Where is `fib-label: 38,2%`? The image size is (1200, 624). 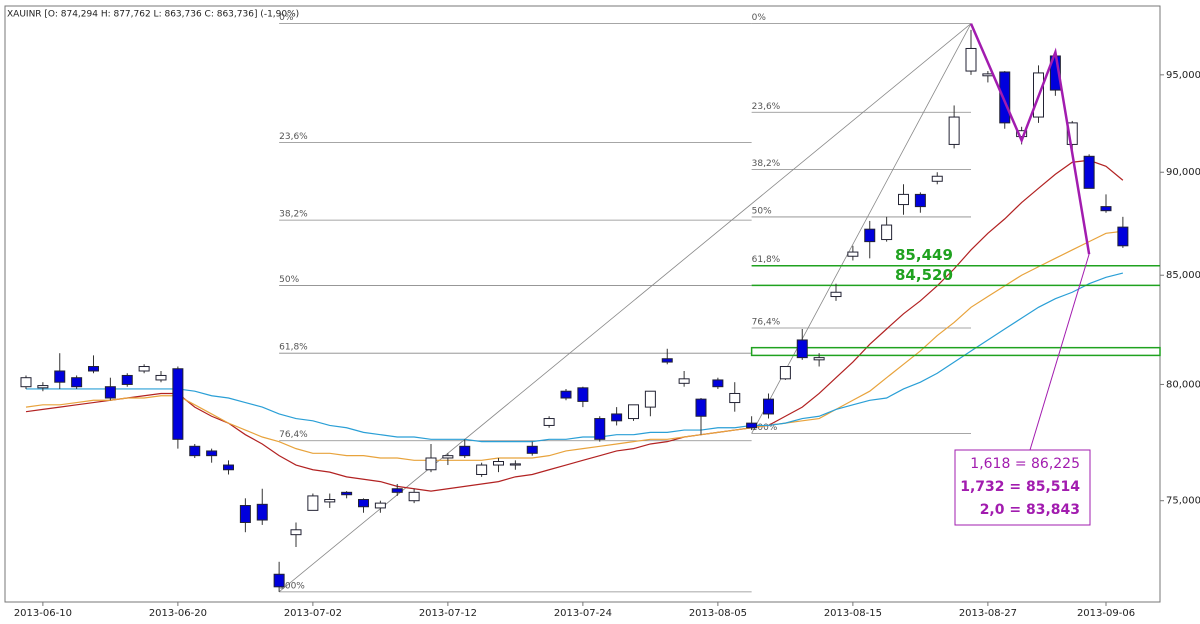 fib-label: 38,2% is located at coordinates (766, 164).